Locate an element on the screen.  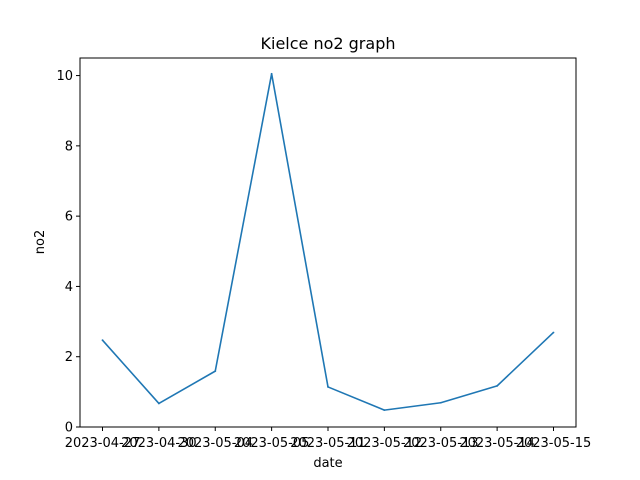
x-tick-label: 2023-04-27 is located at coordinates (103, 443).